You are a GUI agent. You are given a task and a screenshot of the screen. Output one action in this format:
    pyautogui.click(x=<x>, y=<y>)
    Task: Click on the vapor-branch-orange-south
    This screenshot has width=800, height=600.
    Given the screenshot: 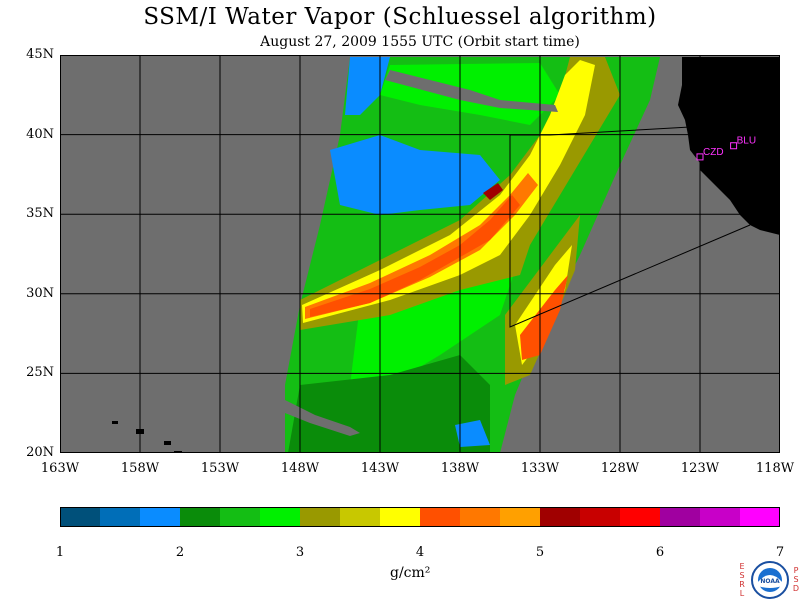 What is the action you would take?
    pyautogui.click(x=544, y=317)
    